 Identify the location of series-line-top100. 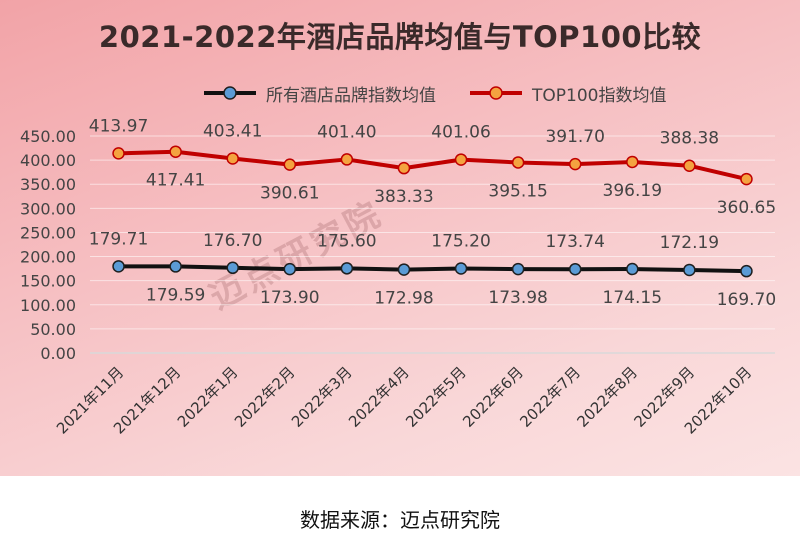
(432, 165).